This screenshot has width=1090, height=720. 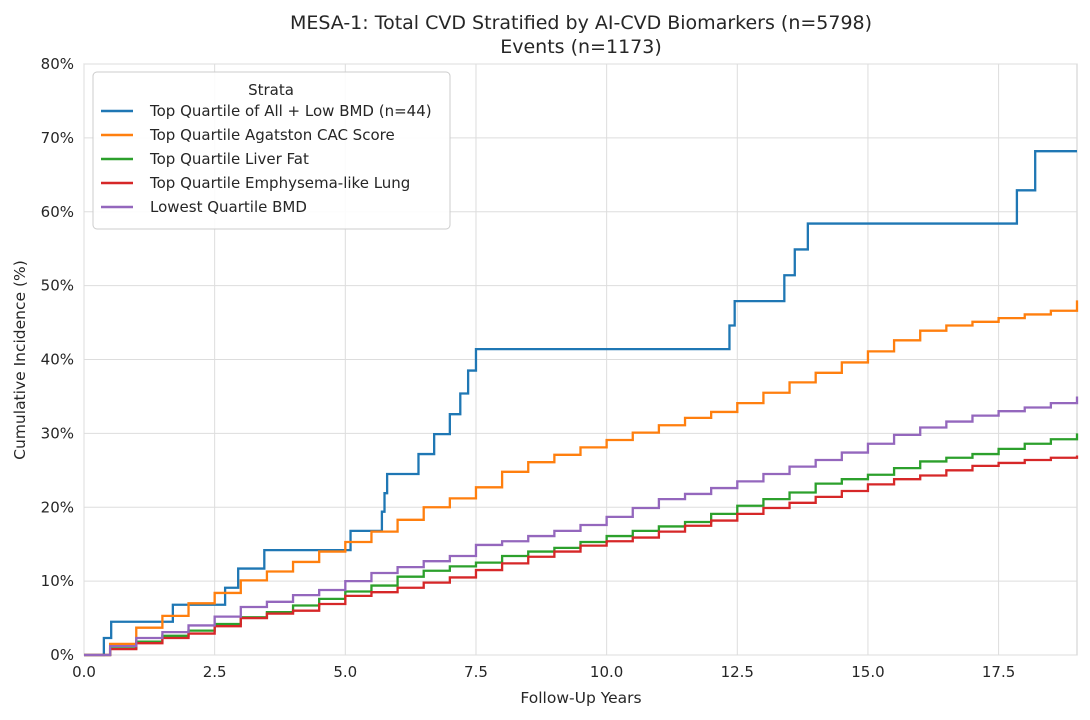 What do you see at coordinates (279, 183) in the screenshot?
I see `legend-entry-label: Top Quartile Emphysema-like Lung` at bounding box center [279, 183].